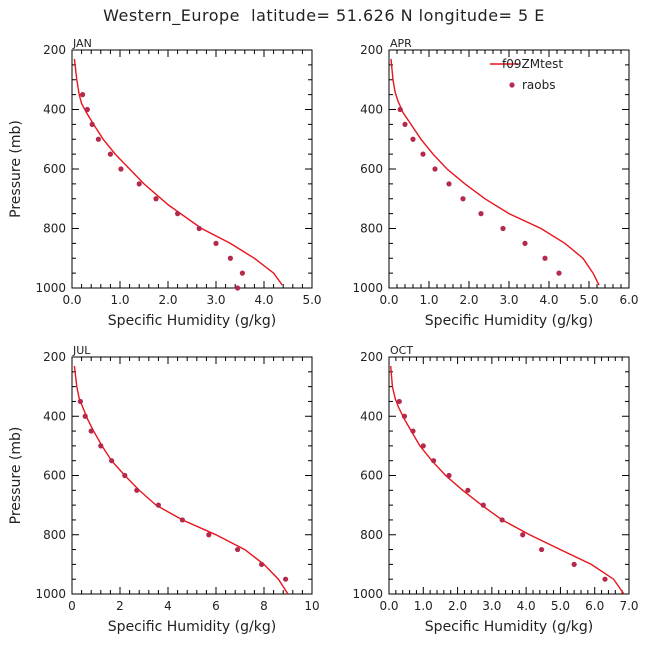  Describe the element at coordinates (539, 85) in the screenshot. I see `legend-obs-label: raobs` at that location.